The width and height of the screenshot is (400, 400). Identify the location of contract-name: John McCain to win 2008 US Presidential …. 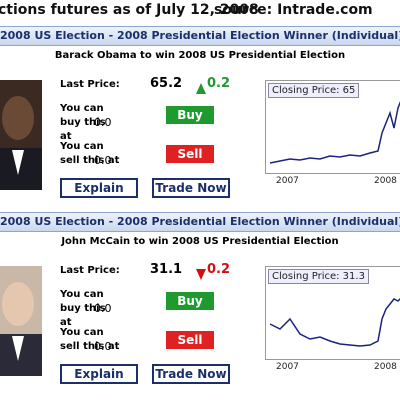
(200, 241).